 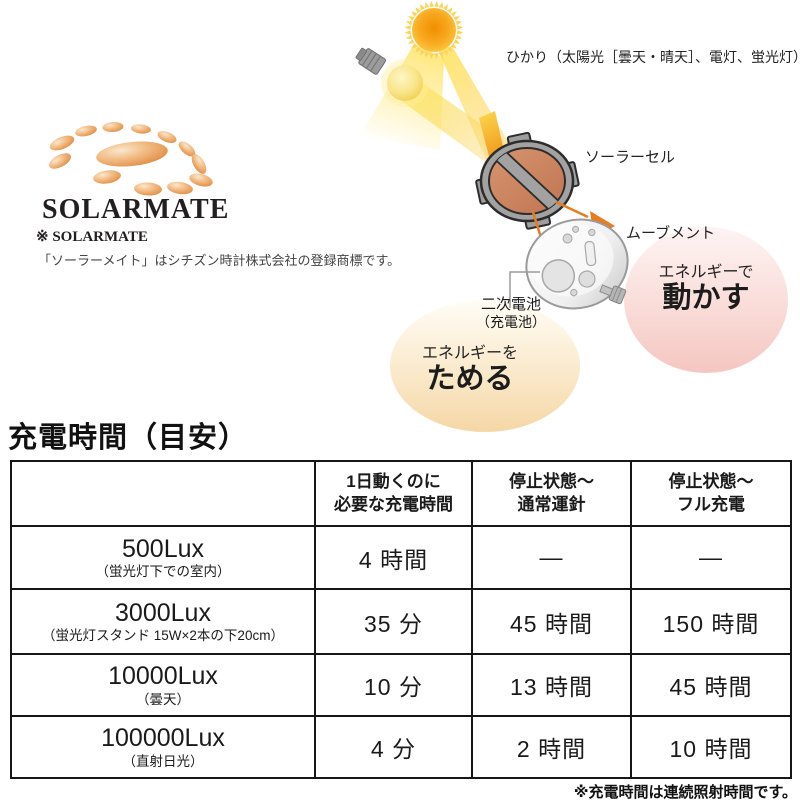 What do you see at coordinates (510, 304) in the screenshot?
I see `battery-label-line1: 二次電池` at bounding box center [510, 304].